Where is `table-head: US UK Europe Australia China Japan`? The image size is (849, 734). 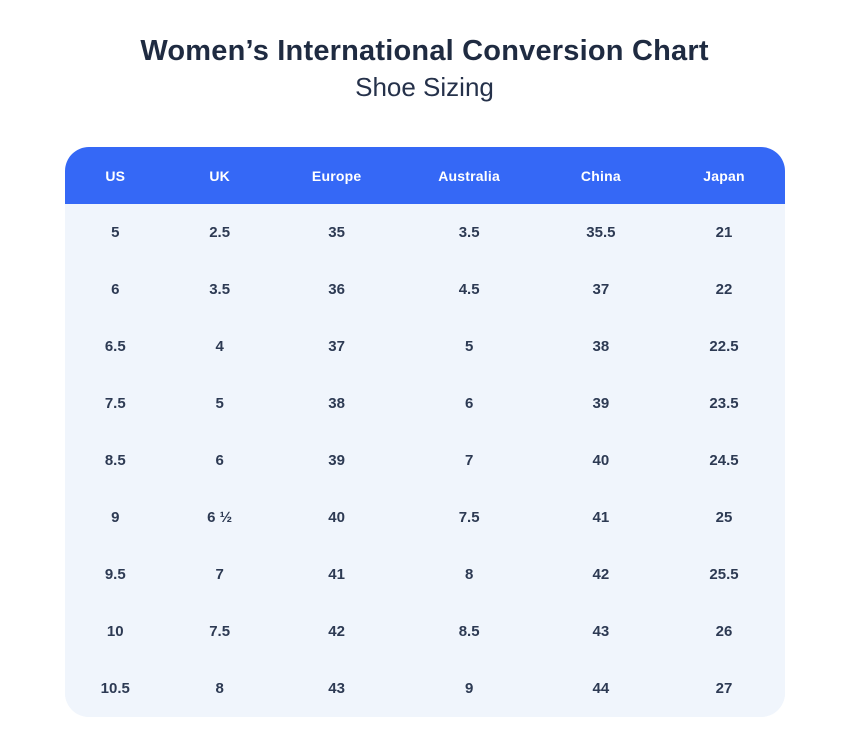
table-head: US UK Europe Australia China Japan is located at coordinates (424, 176).